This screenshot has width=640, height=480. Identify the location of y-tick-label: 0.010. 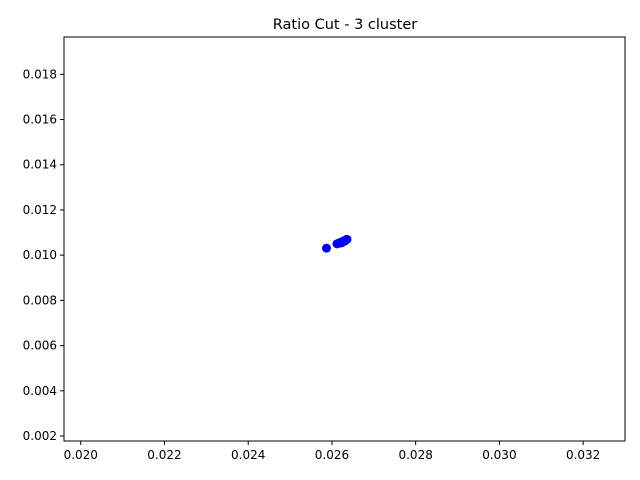
(40, 255).